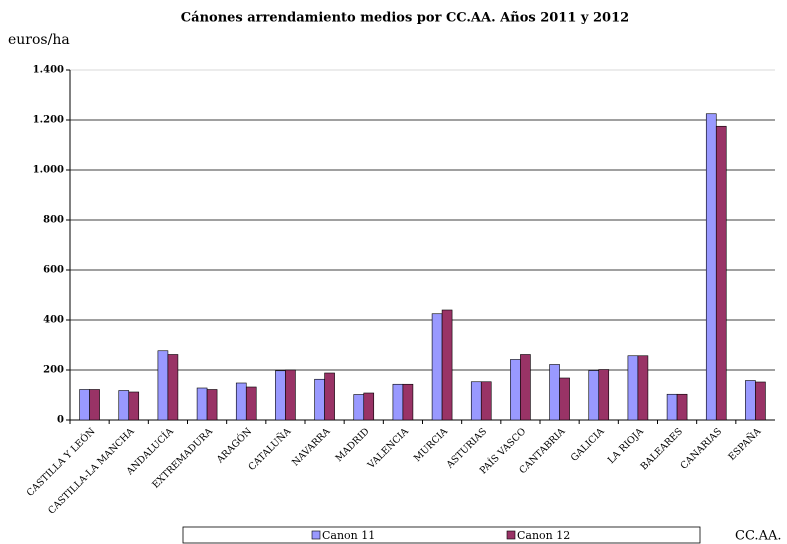 The image size is (787, 544). What do you see at coordinates (626, 446) in the screenshot?
I see `x-tick-label: LA RIOJA` at bounding box center [626, 446].